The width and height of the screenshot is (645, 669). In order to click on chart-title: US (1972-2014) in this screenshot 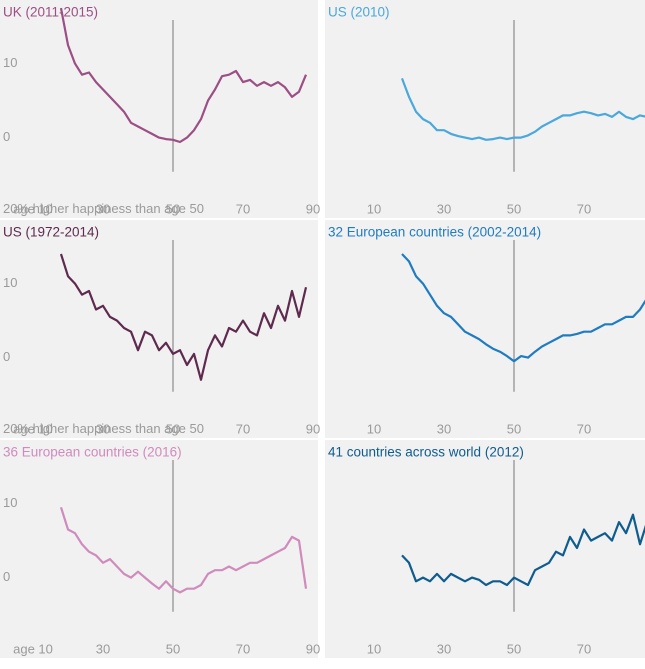, I will do `click(51, 232)`.